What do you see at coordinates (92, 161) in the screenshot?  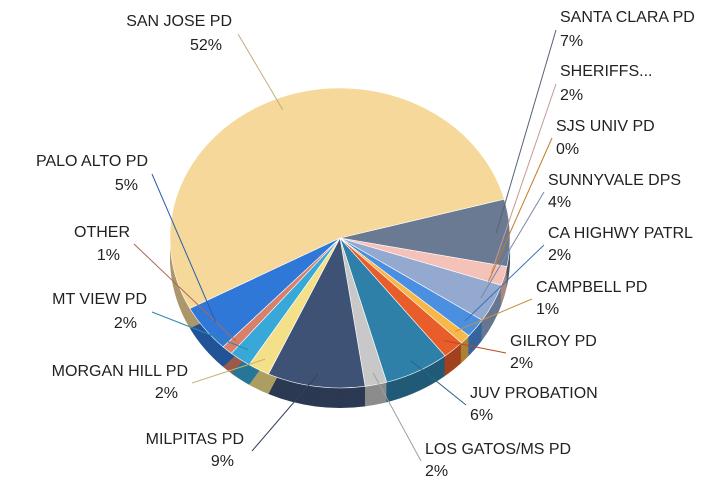 I see `slice-label: PALO ALTO PD` at bounding box center [92, 161].